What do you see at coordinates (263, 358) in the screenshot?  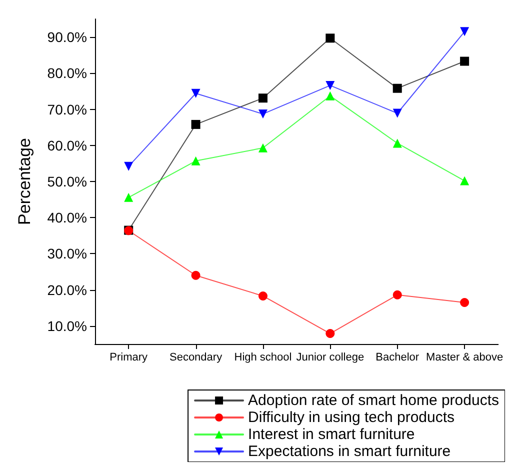 I see `x-tick-label: High school` at bounding box center [263, 358].